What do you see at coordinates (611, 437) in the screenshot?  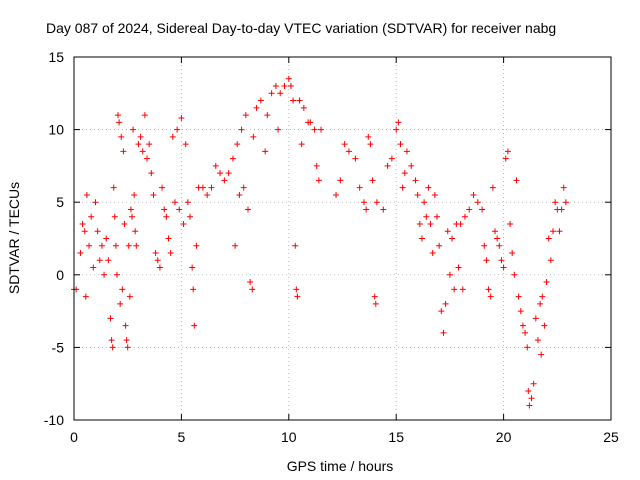 I see `x-tick-label: 25` at bounding box center [611, 437].